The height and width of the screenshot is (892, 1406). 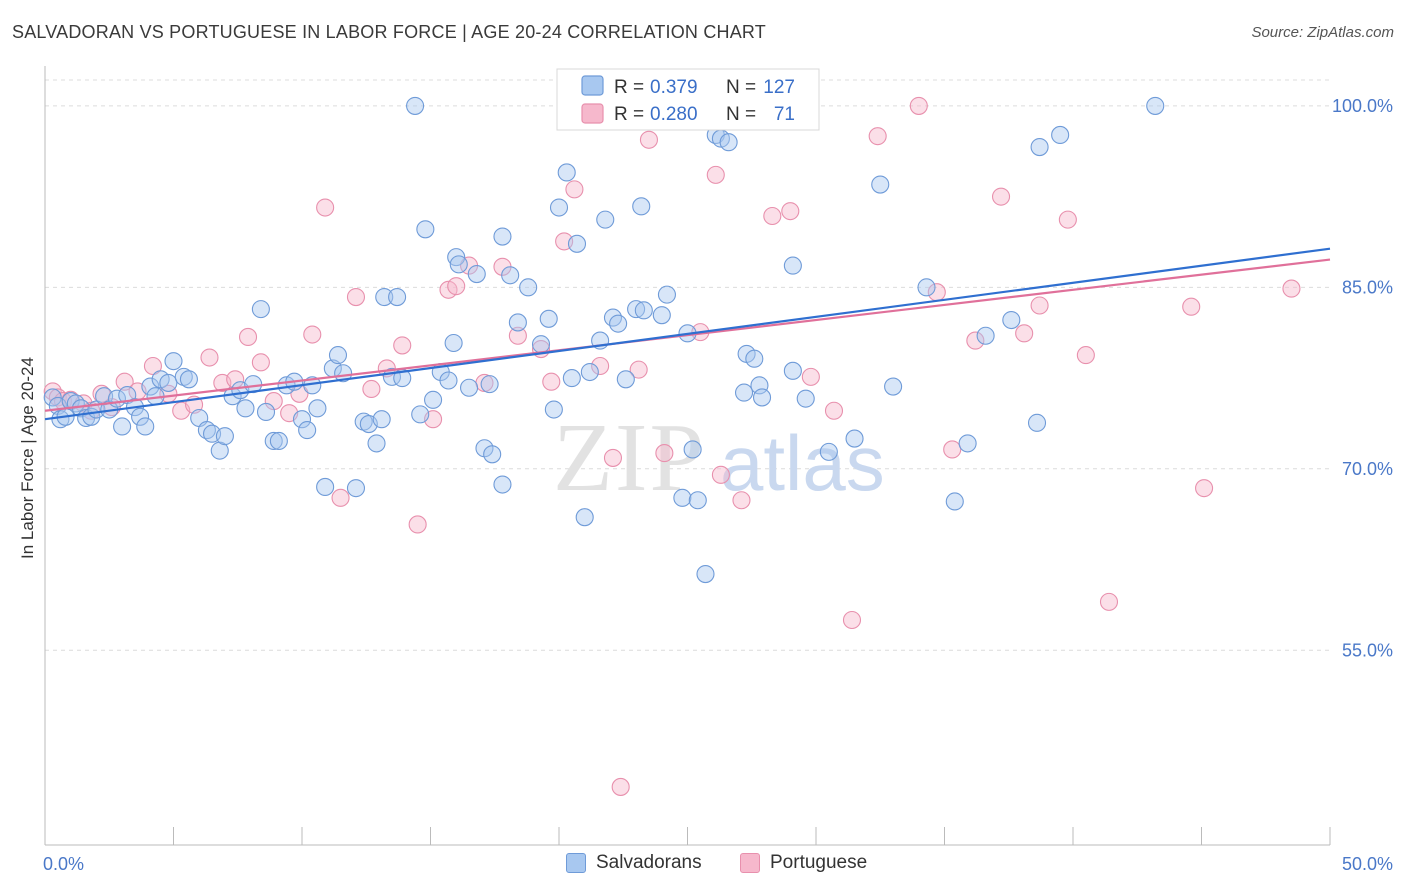 I want to click on y-tick-label: 55.0%, so click(x=1367, y=650).